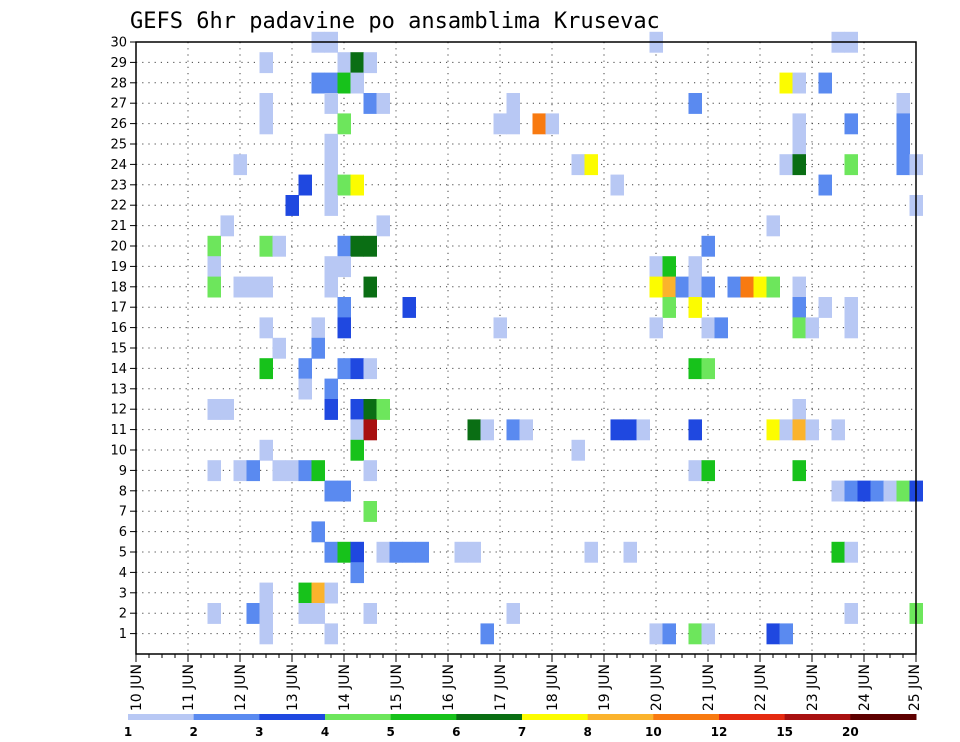 The height and width of the screenshot is (742, 960). I want to click on x-tick-label: 22 JUN, so click(761, 687).